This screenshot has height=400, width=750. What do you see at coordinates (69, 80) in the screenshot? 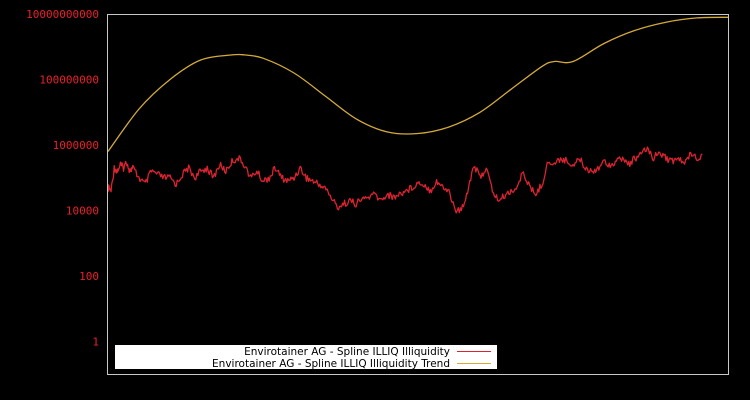
I see `y-tick-label: 100000000` at bounding box center [69, 80].